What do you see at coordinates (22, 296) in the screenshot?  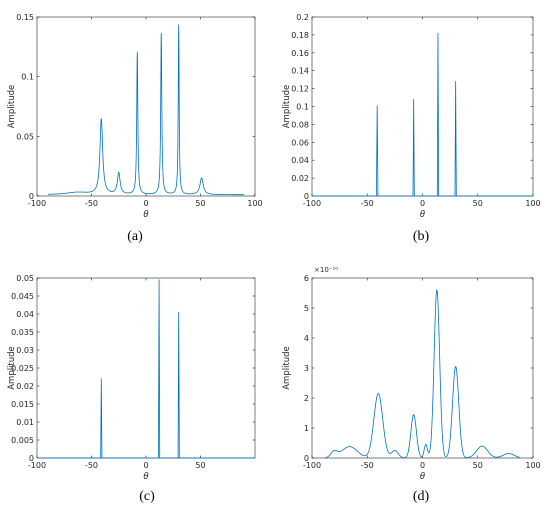 I see `y-tick-label: 0.045` at bounding box center [22, 296].